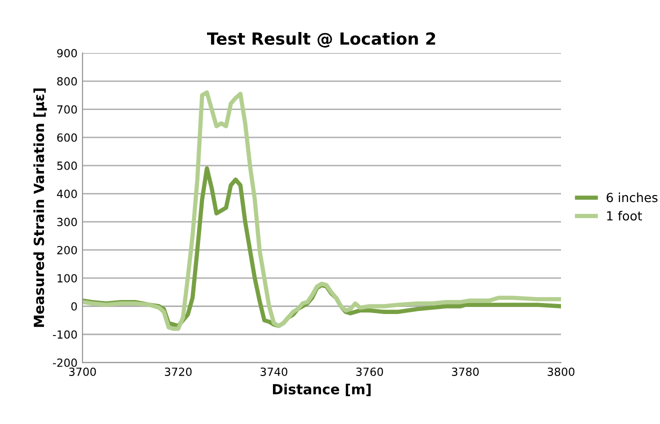 This screenshot has width=660, height=424. What do you see at coordinates (82, 372) in the screenshot?
I see `x-tick-label: 3700` at bounding box center [82, 372].